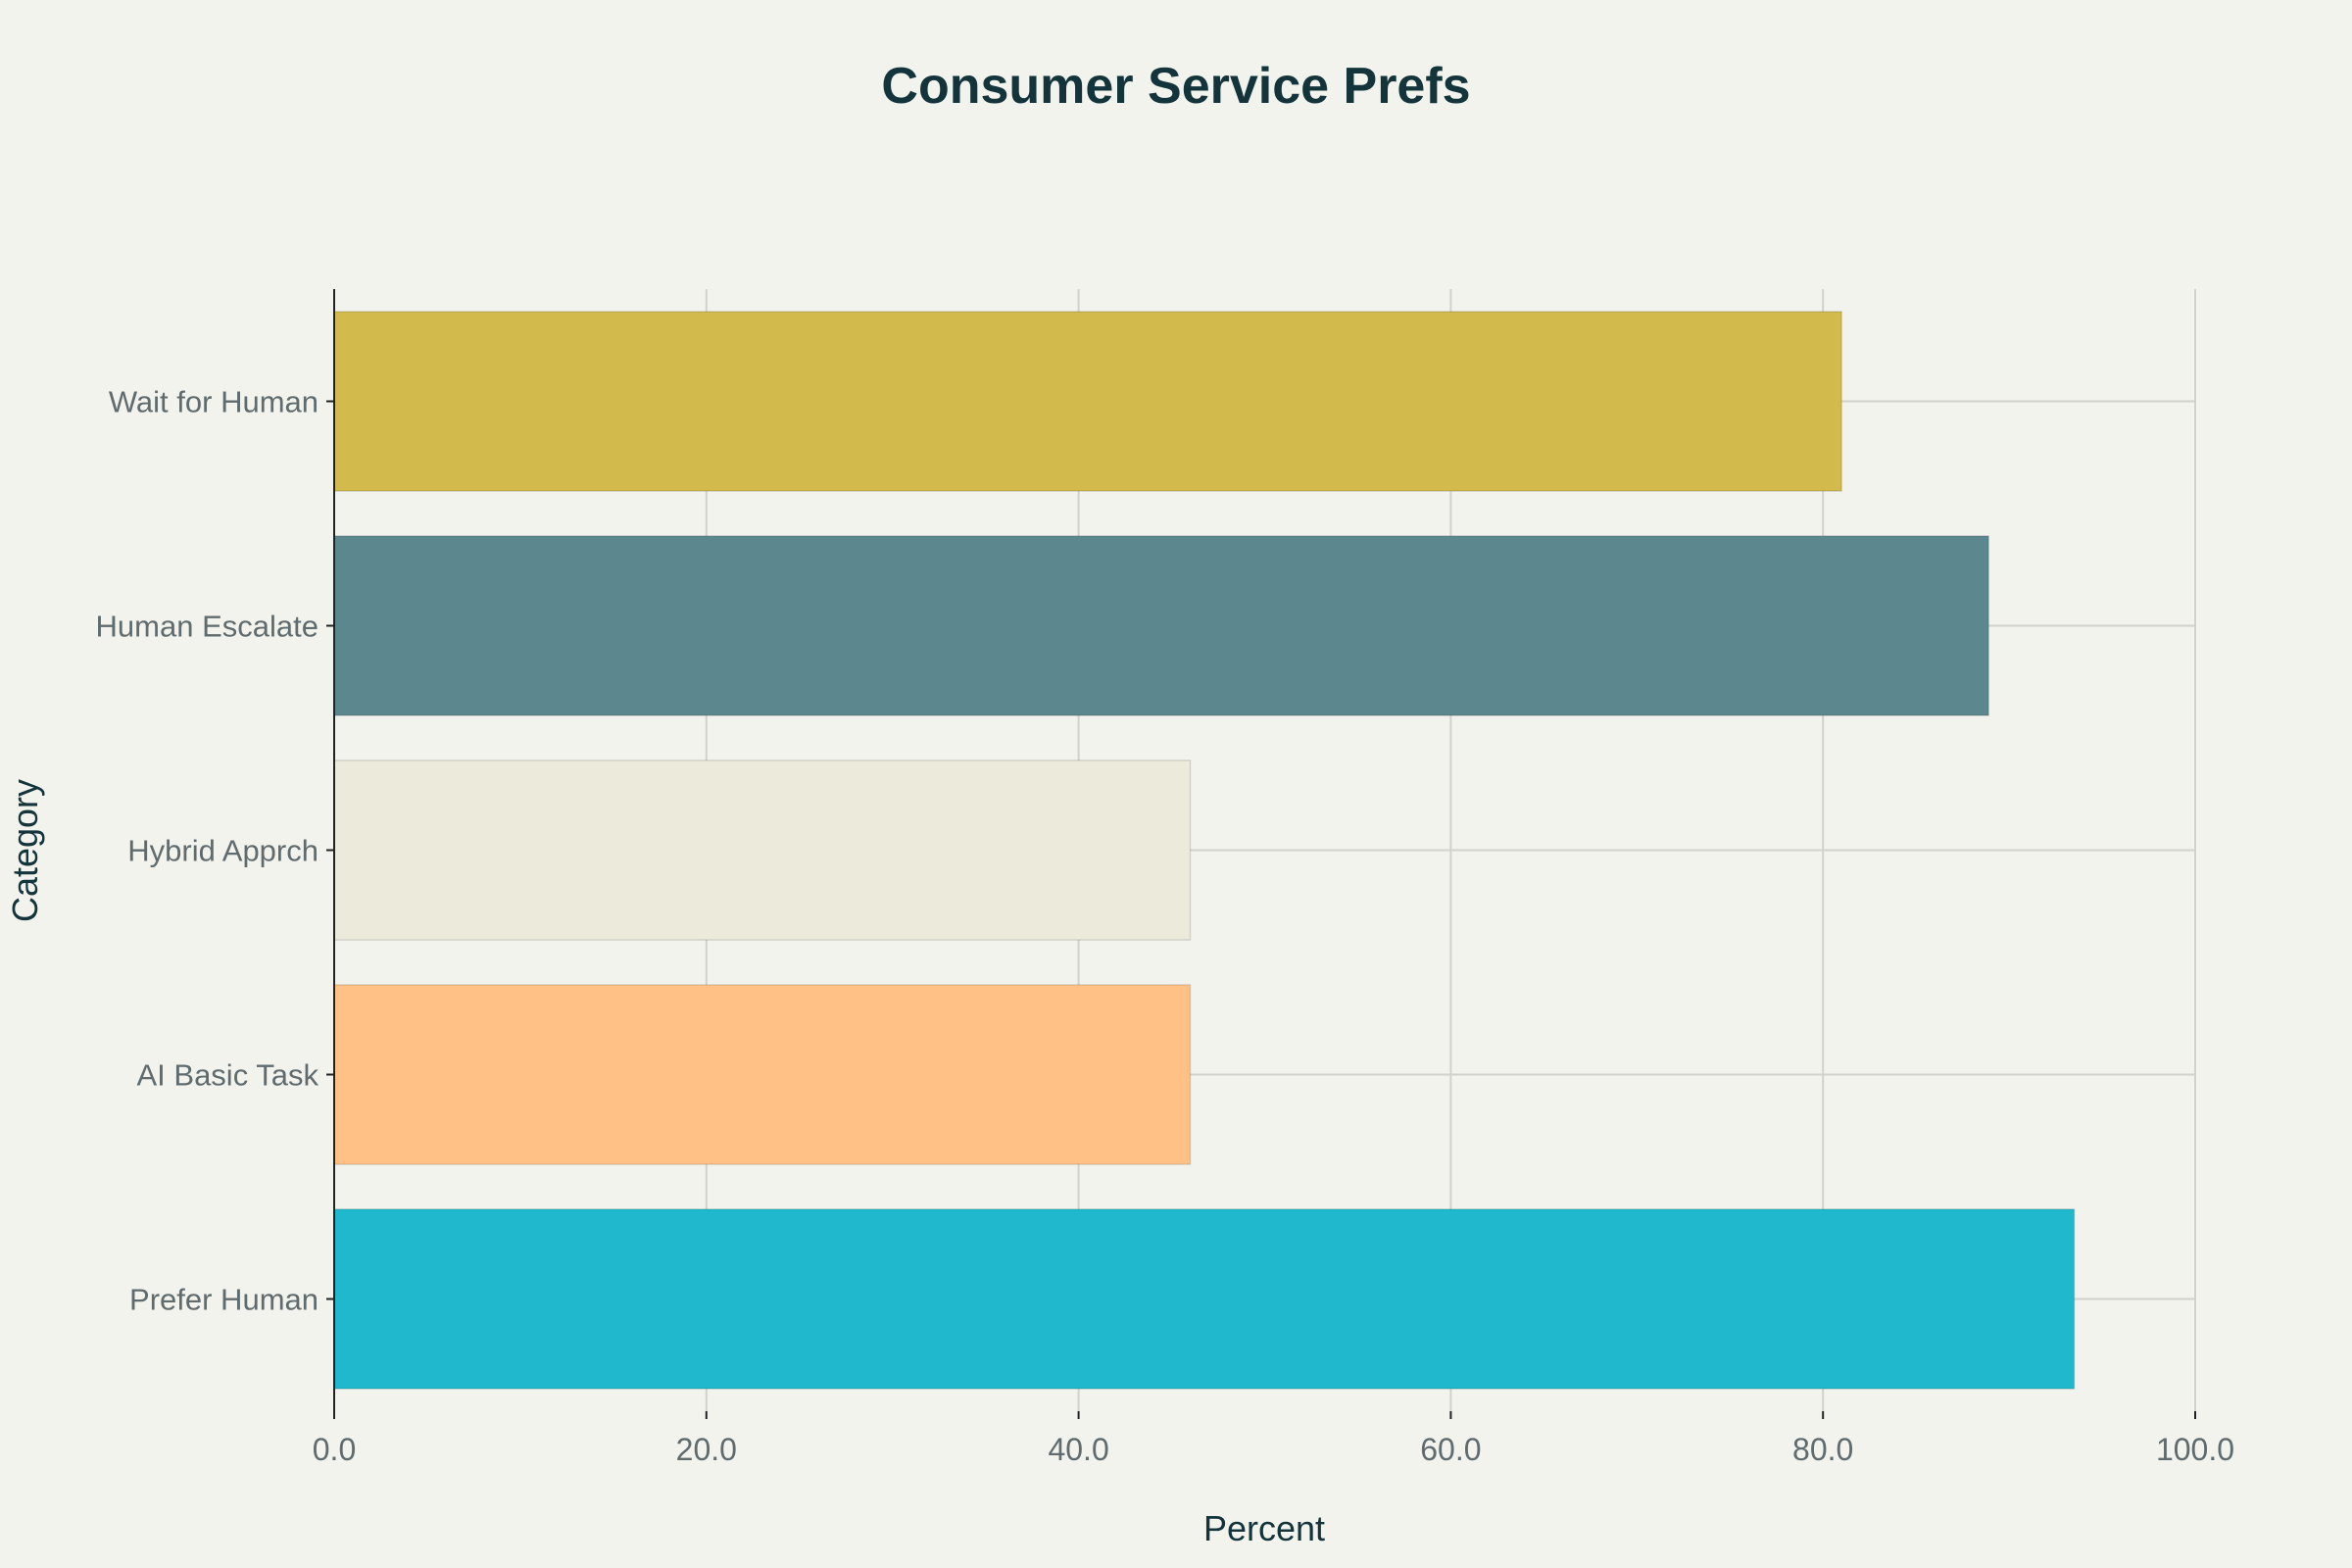 The image size is (2352, 1568). I want to click on y-tick-label: AI Basic Task, so click(227, 1075).